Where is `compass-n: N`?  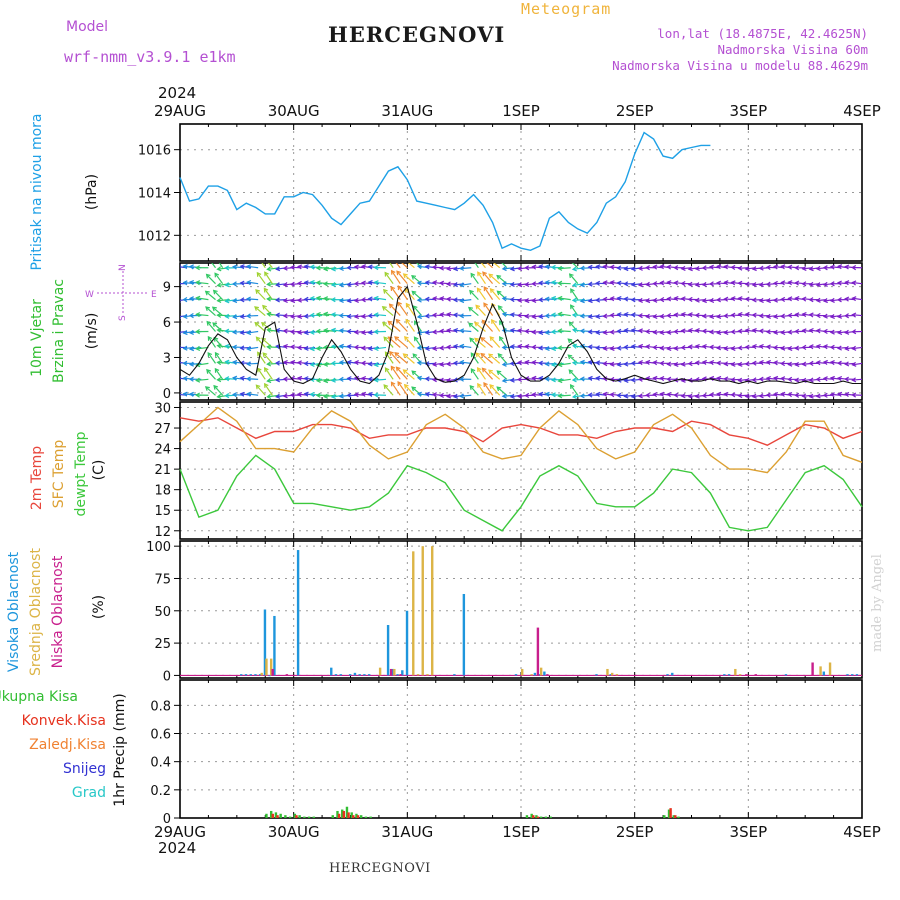
compass-n: N is located at coordinates (123, 267).